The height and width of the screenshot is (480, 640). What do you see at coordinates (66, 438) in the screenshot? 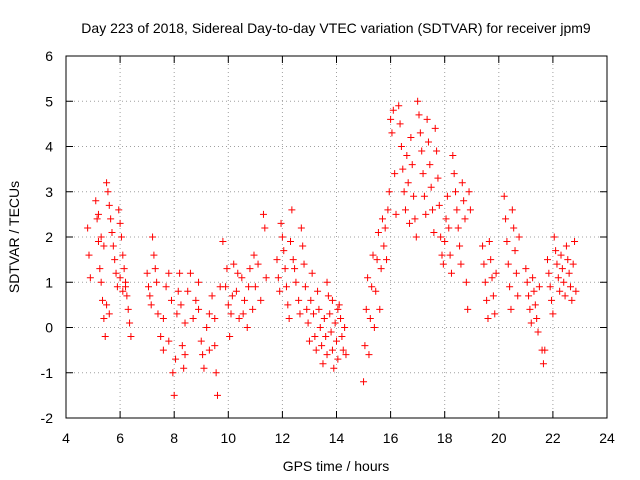
I see `x-tick-label: 4` at bounding box center [66, 438].